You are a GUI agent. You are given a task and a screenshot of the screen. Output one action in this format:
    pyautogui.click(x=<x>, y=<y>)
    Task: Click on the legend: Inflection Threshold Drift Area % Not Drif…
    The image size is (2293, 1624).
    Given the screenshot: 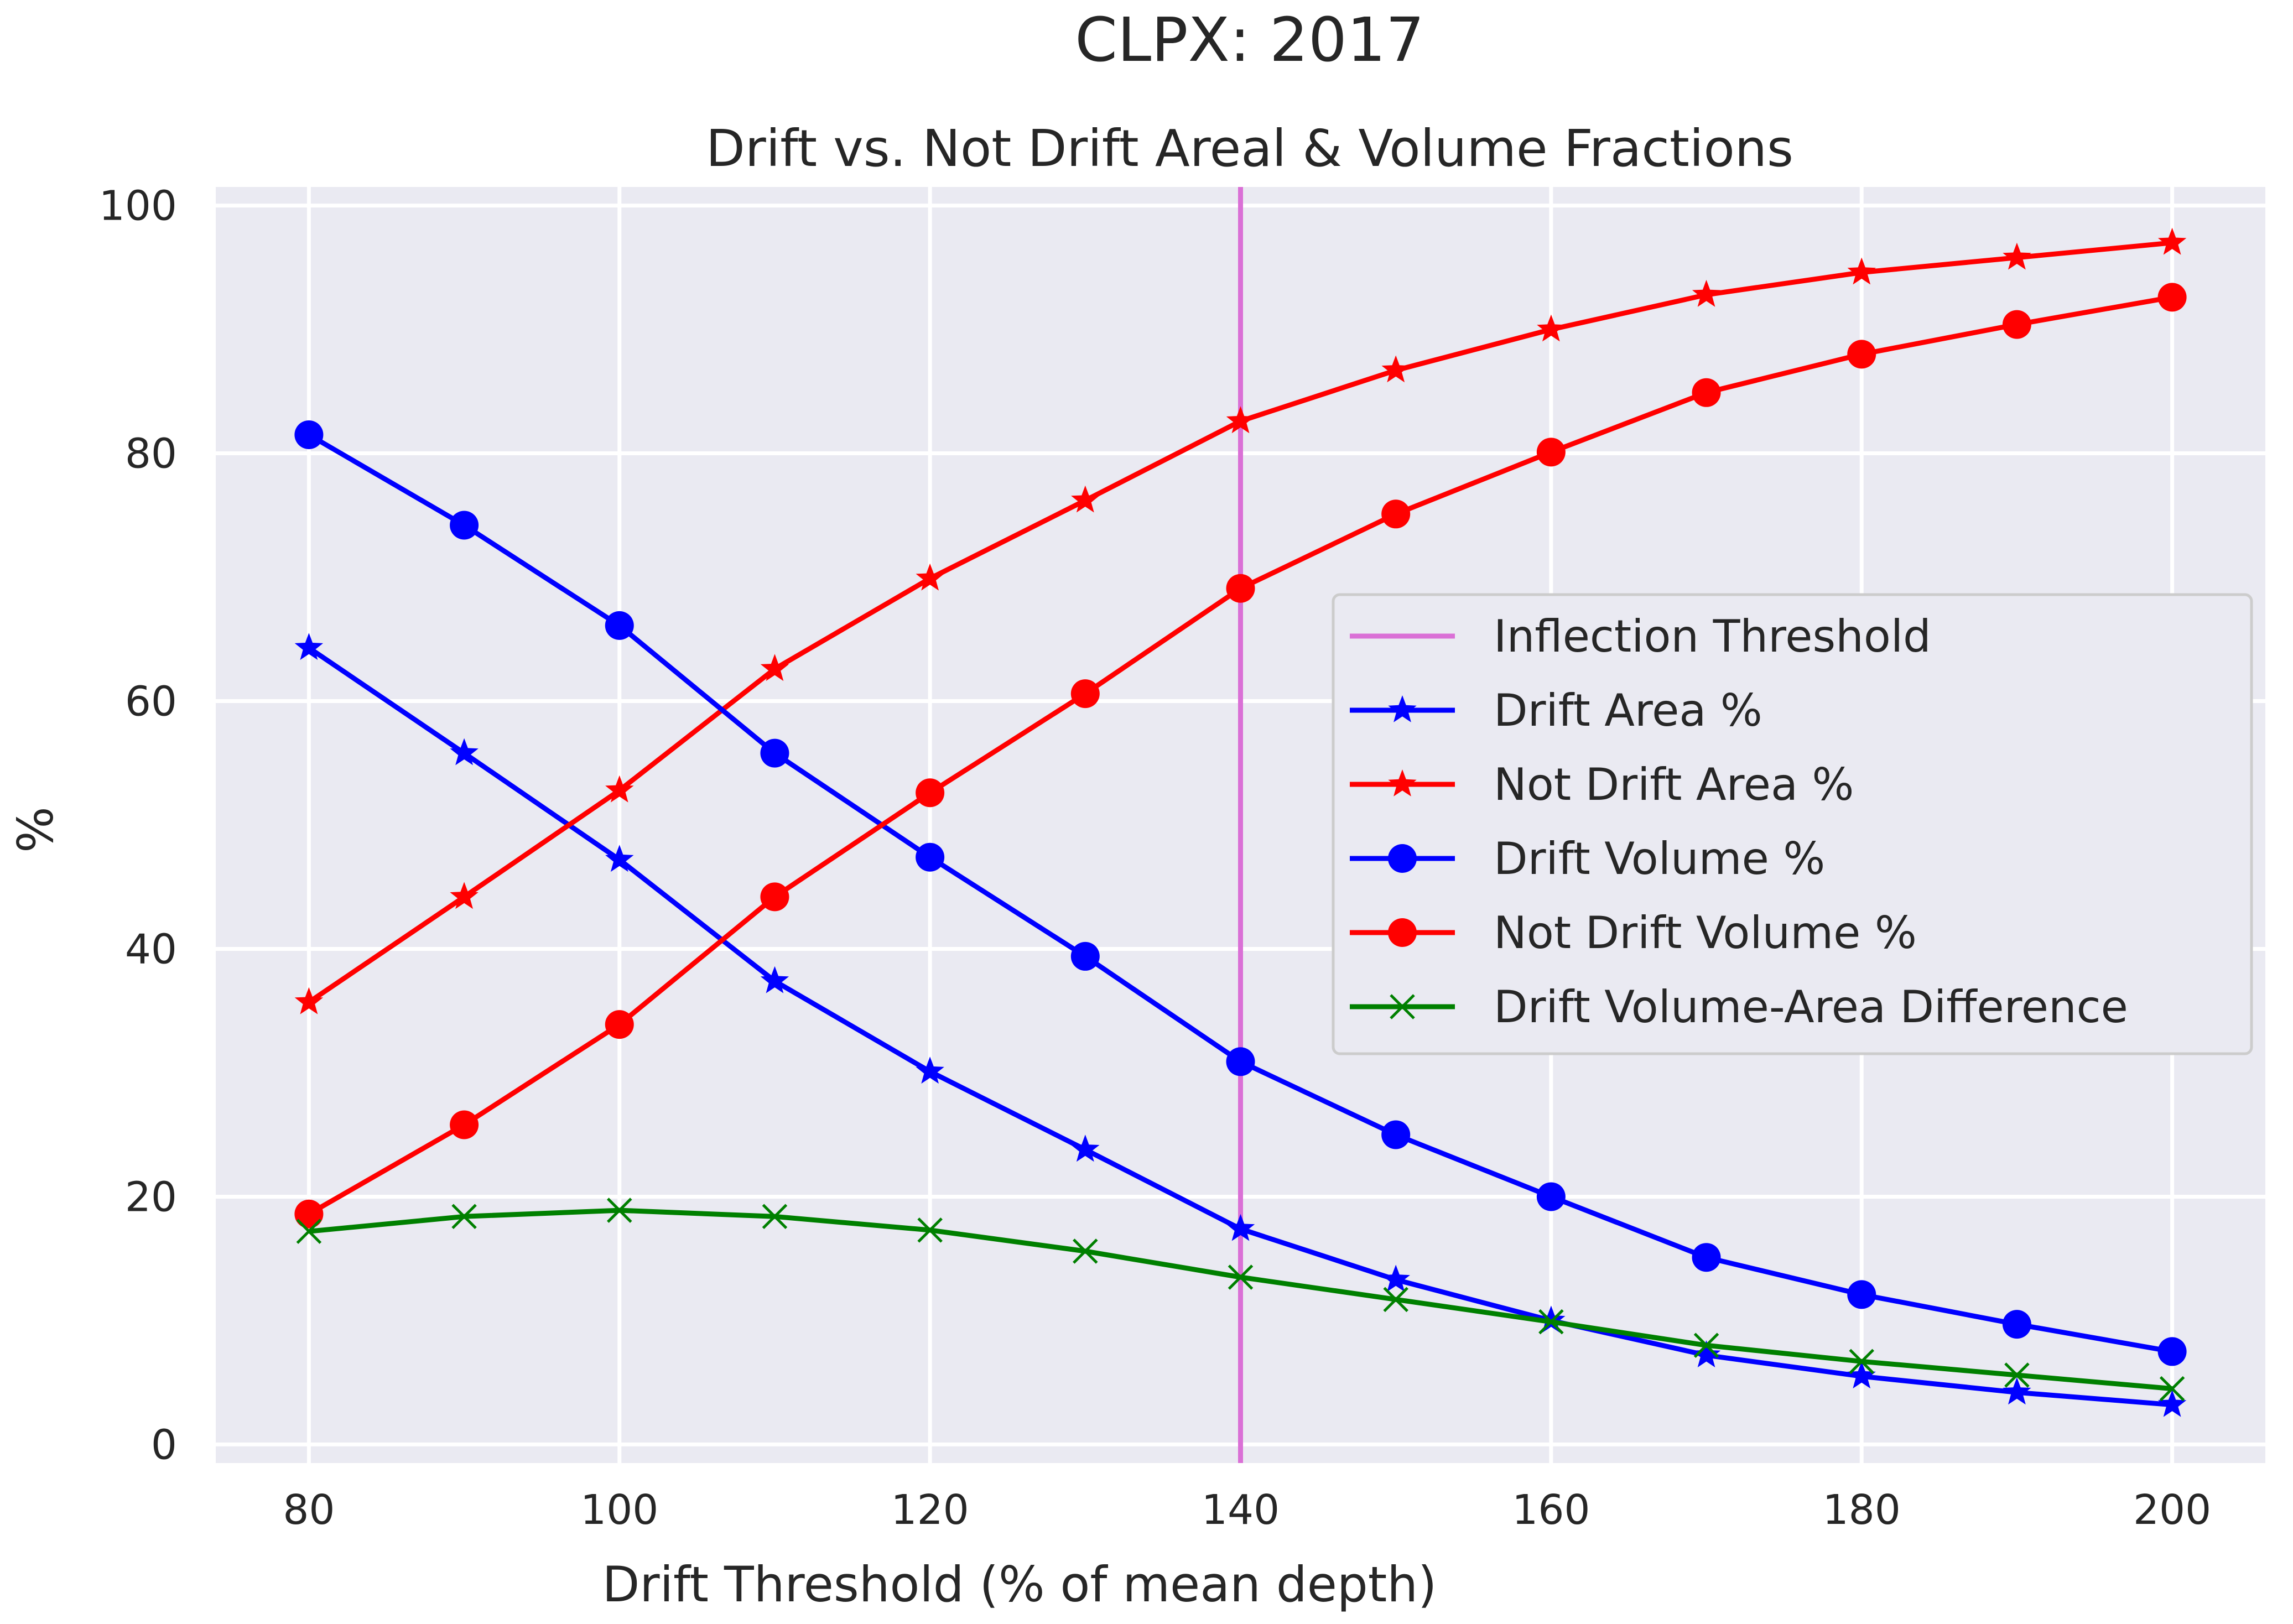 What is the action you would take?
    pyautogui.click(x=1792, y=824)
    